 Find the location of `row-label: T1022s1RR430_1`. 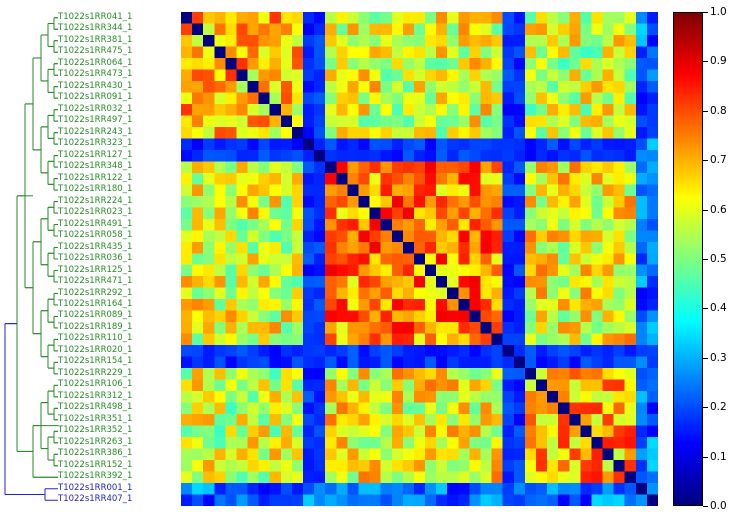

row-label: T1022s1RR430_1 is located at coordinates (95, 85).